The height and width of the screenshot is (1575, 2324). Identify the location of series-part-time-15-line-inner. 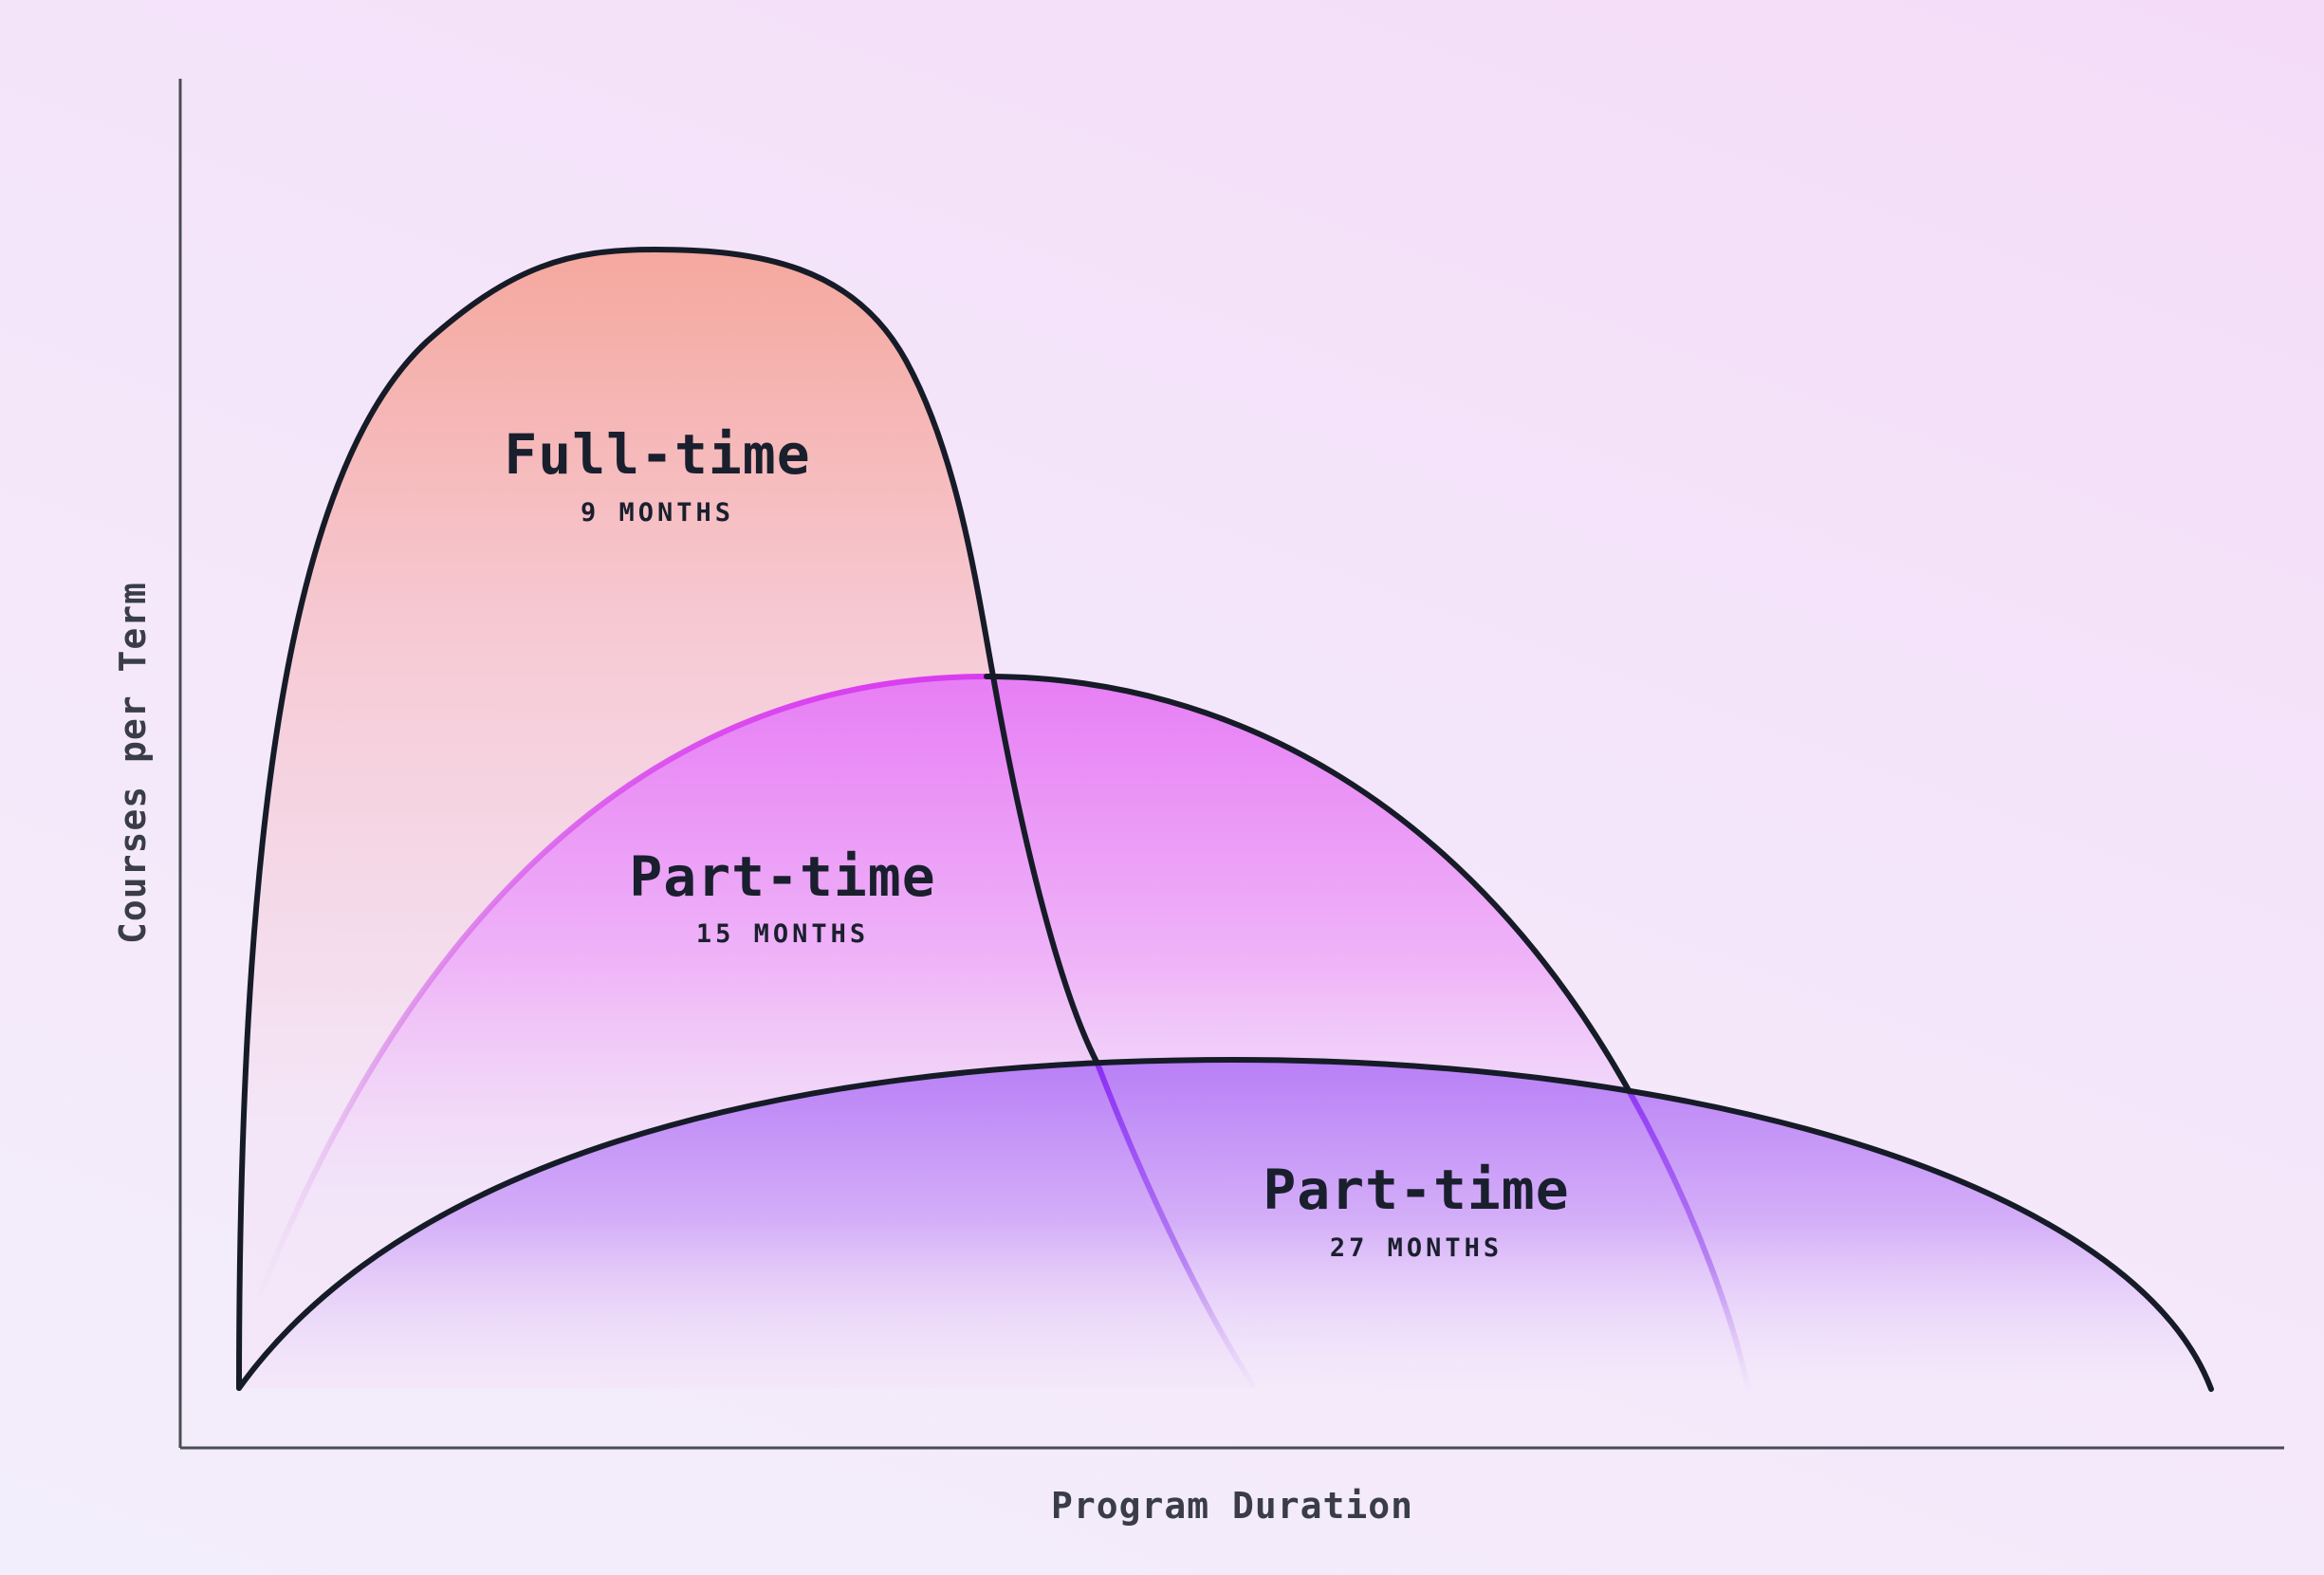
(1689, 1241).